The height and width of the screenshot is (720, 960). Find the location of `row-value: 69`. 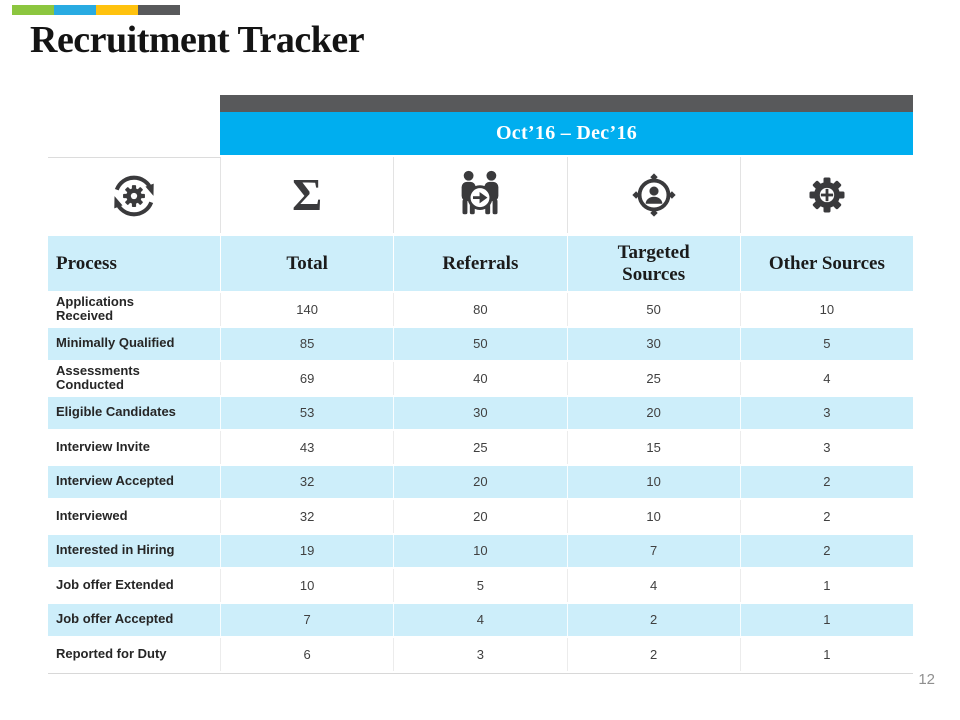

row-value: 69 is located at coordinates (307, 378).